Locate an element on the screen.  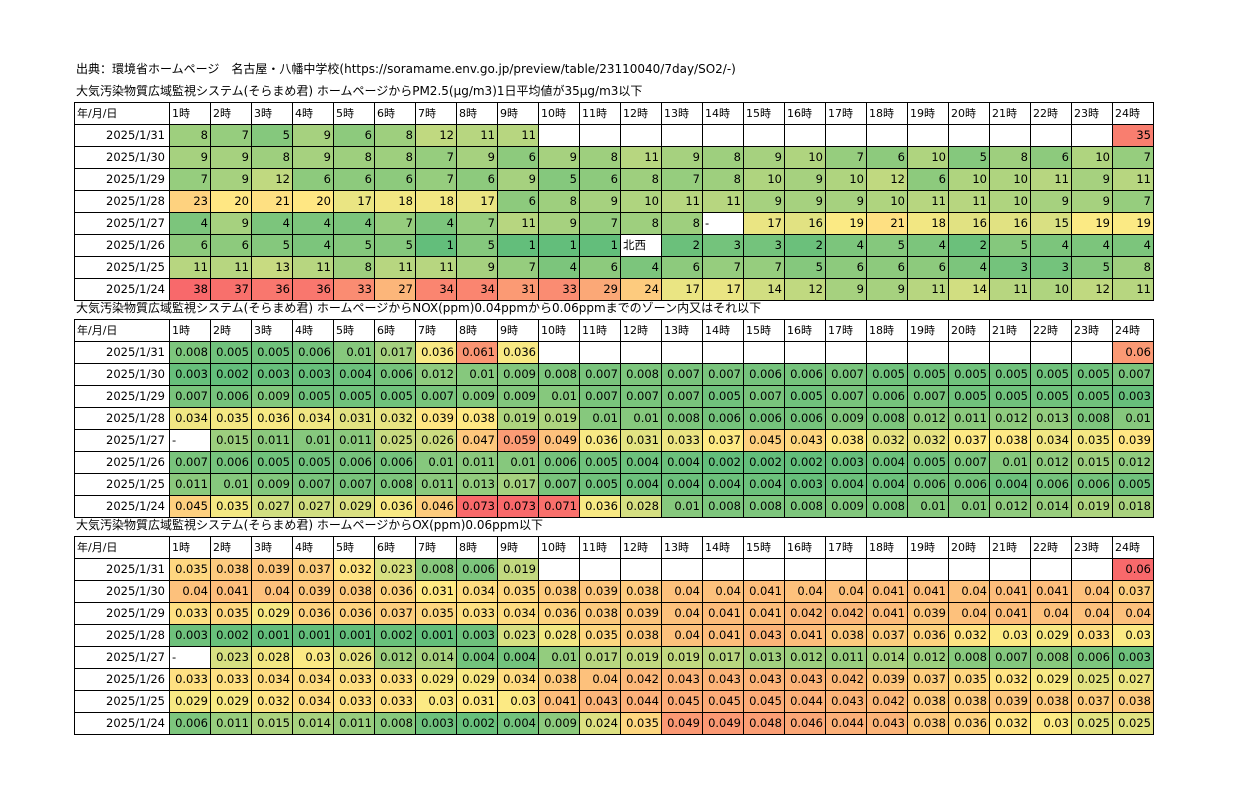
value-cell: 0.014 is located at coordinates (887, 657).